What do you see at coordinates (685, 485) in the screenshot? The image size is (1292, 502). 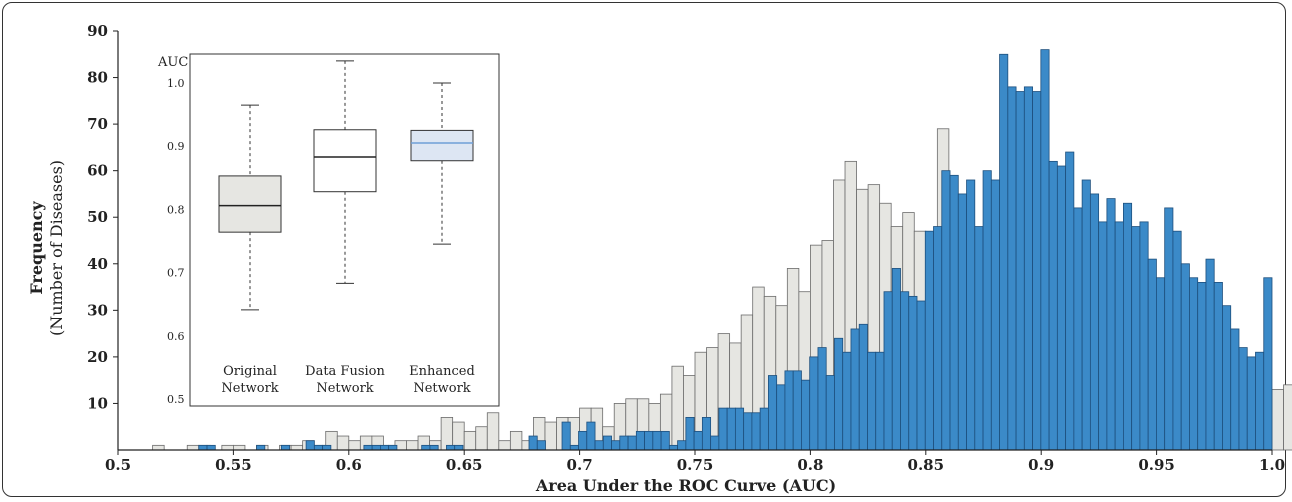 I see `x-axis-label: Area Under the ROC Curve (AUC)` at bounding box center [685, 485].